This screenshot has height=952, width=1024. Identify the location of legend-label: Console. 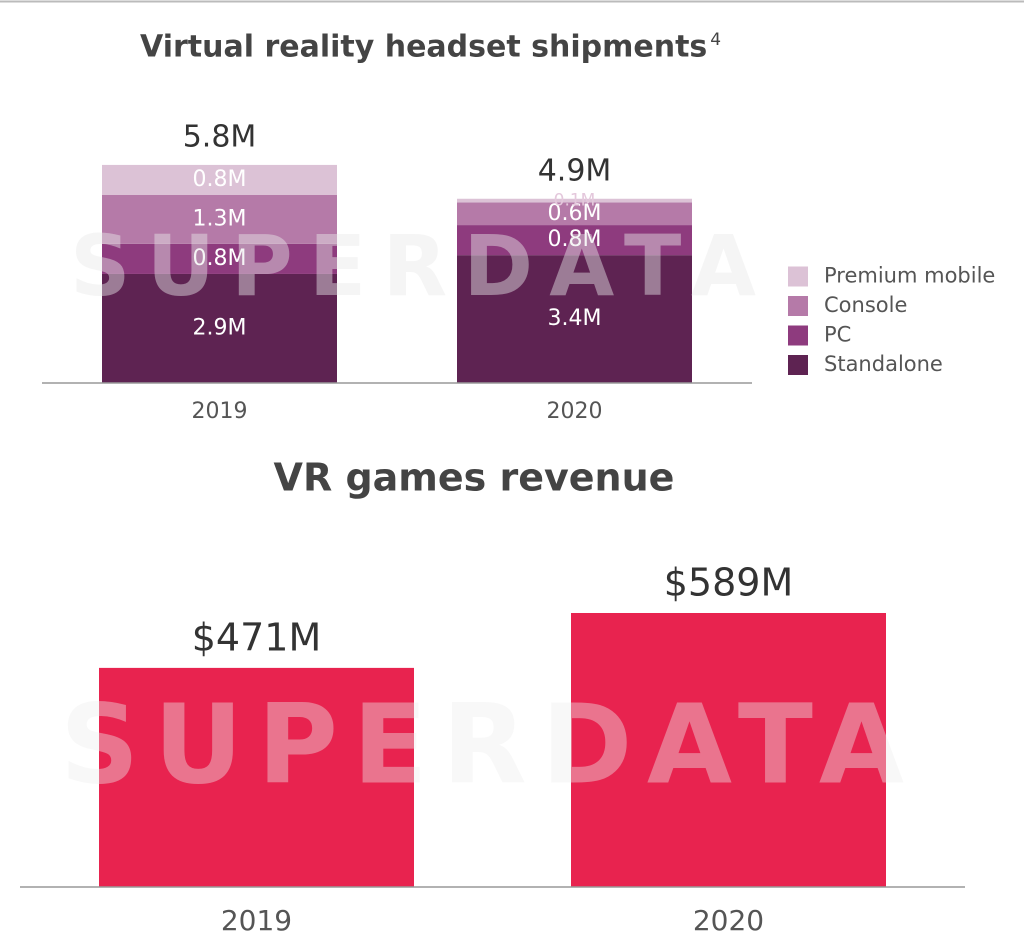
(865, 305).